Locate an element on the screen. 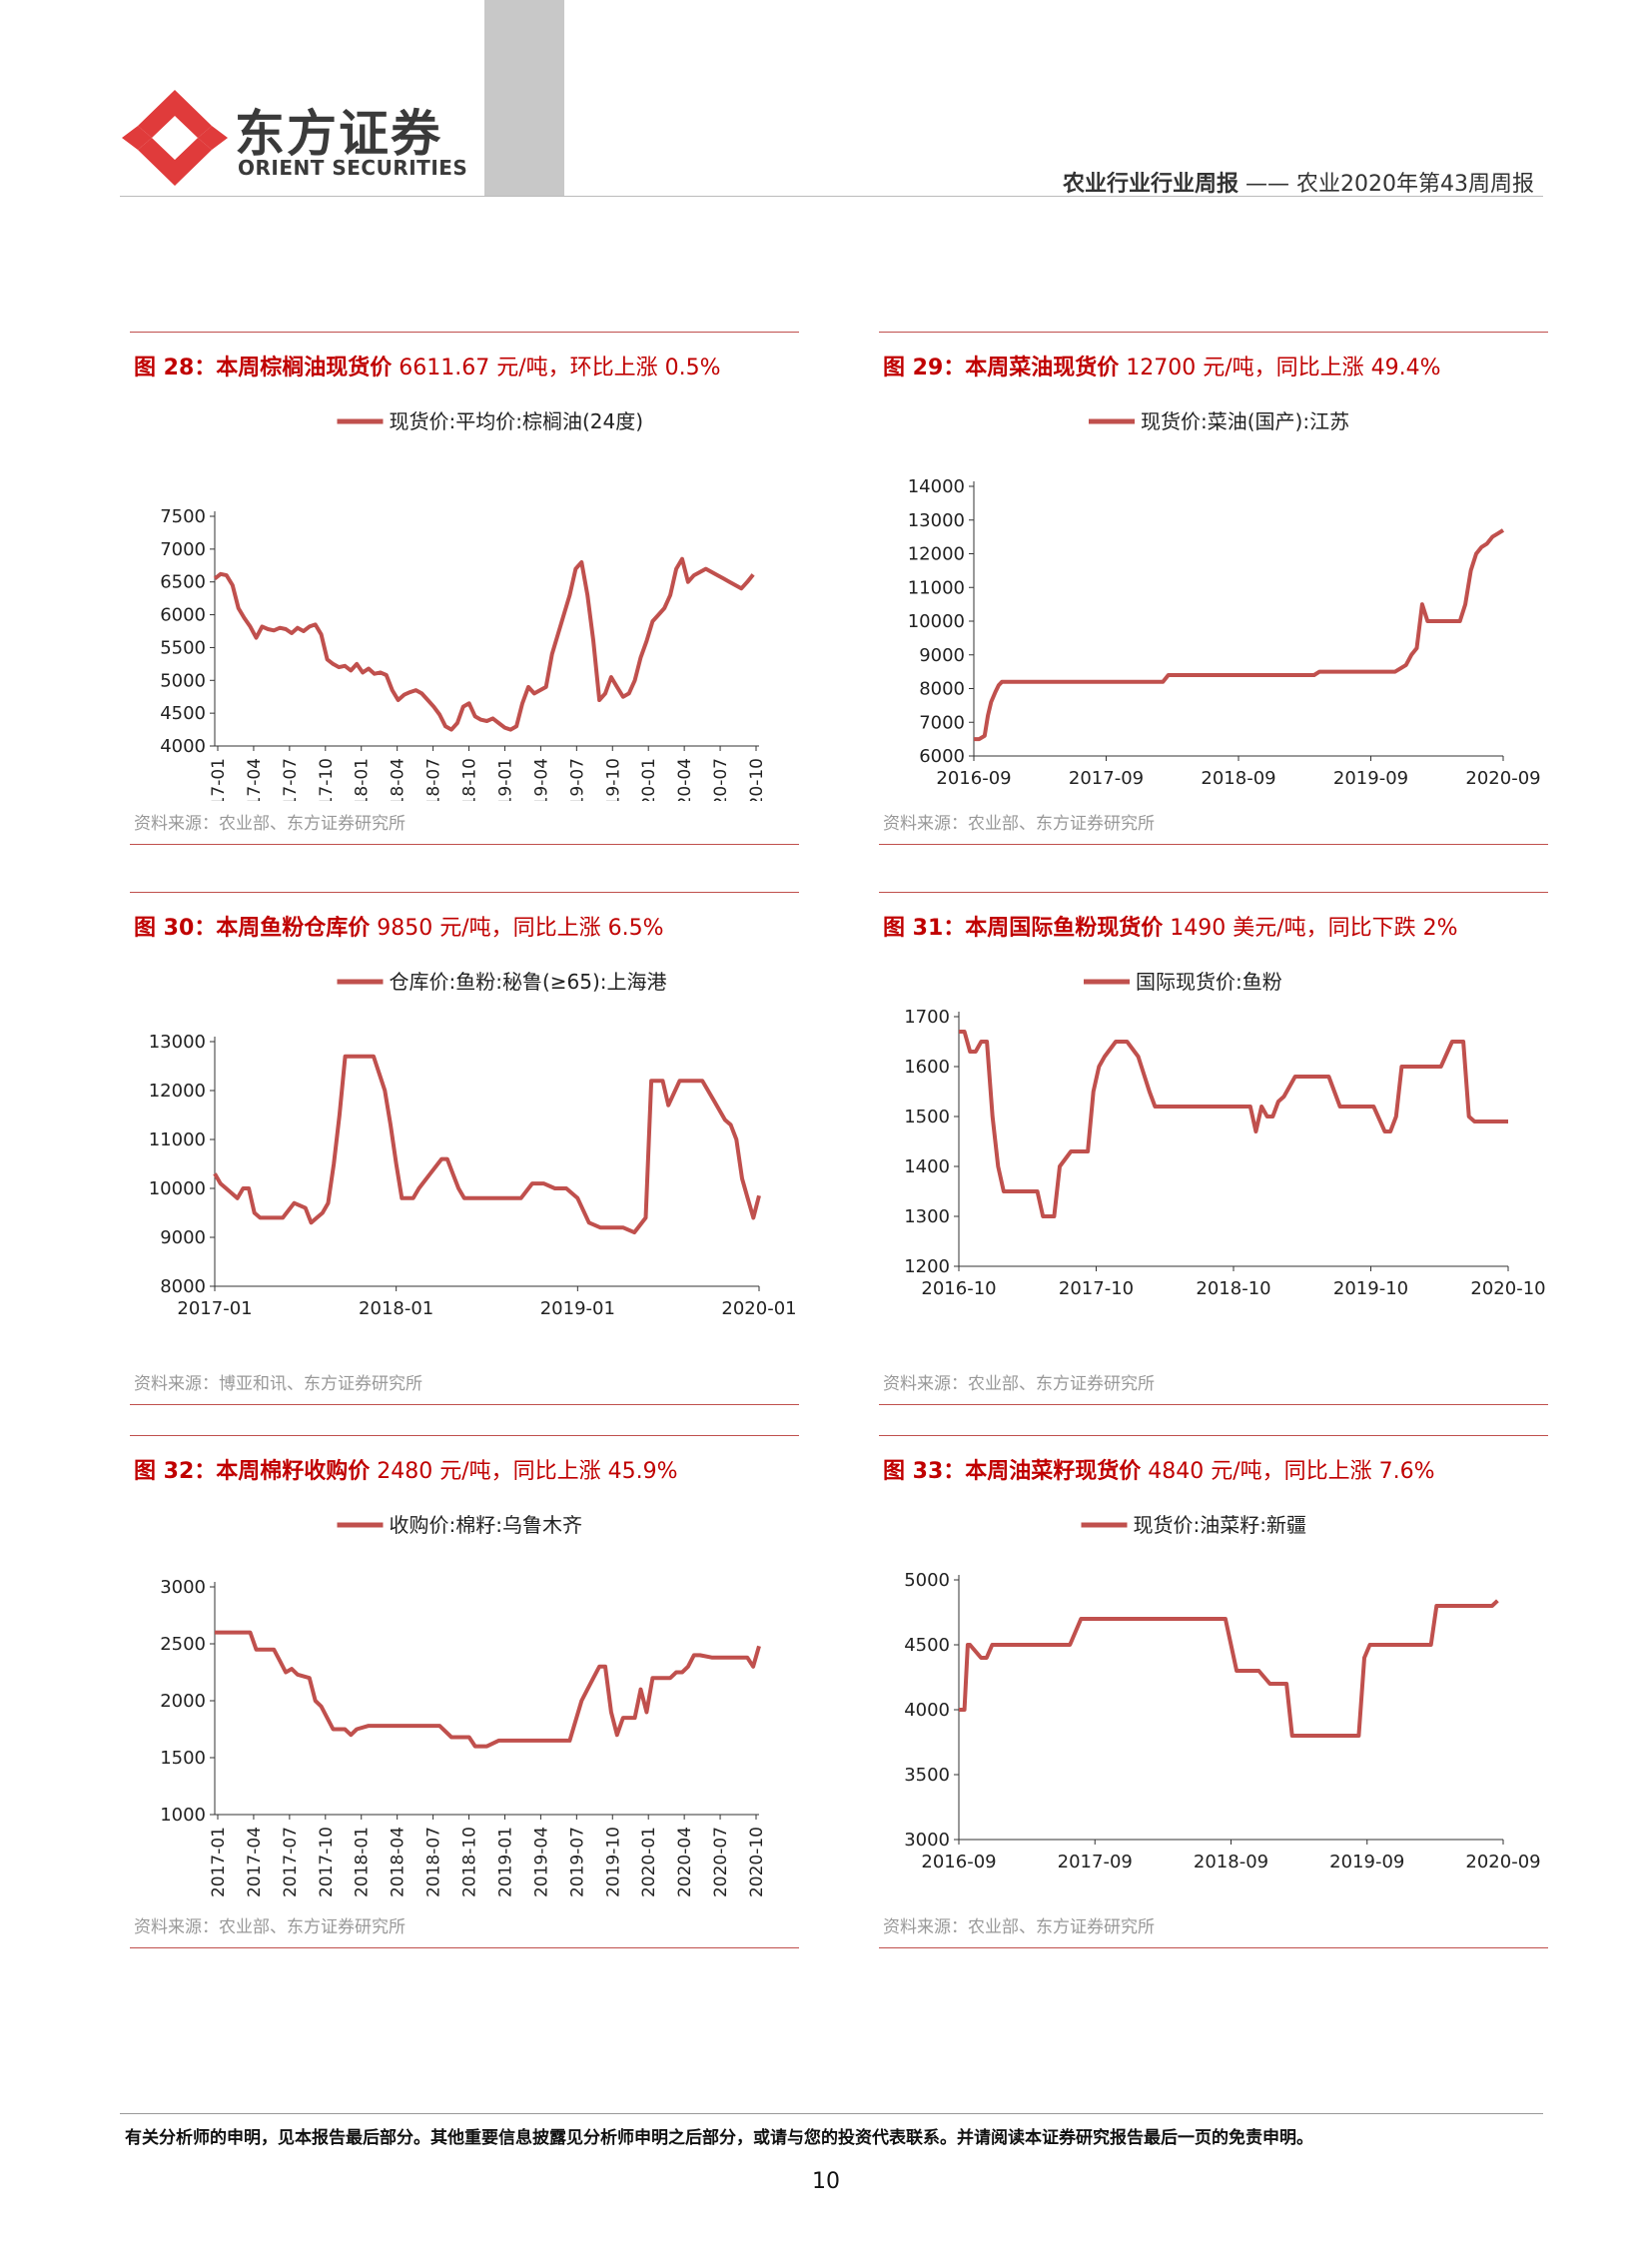 The image size is (1652, 2242). x-tick-label: 2016-10 is located at coordinates (958, 1288).